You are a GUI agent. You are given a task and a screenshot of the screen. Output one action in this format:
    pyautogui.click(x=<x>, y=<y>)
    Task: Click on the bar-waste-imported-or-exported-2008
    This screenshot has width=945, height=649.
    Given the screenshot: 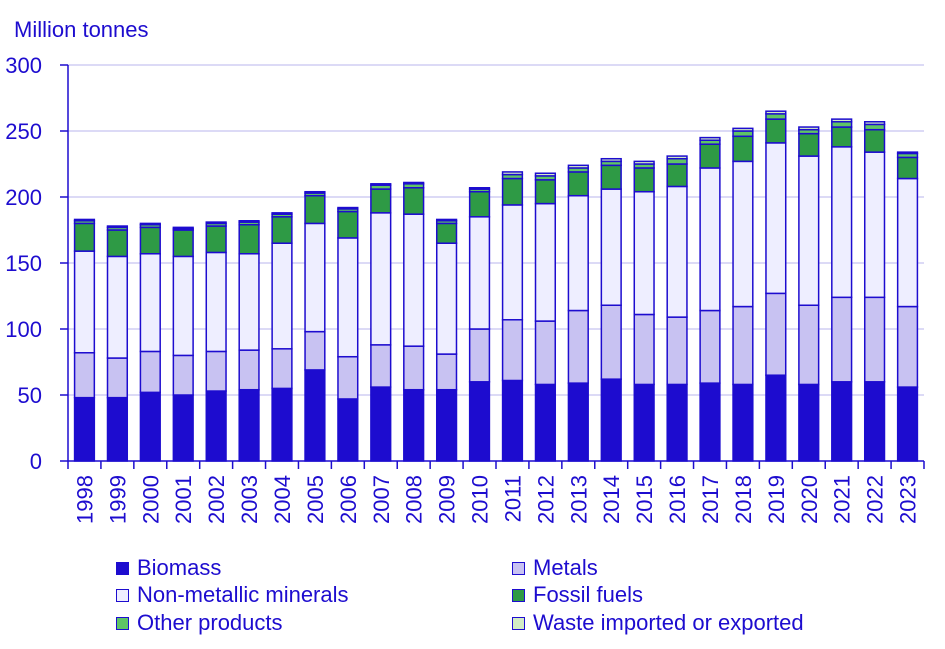 What is the action you would take?
    pyautogui.click(x=414, y=183)
    